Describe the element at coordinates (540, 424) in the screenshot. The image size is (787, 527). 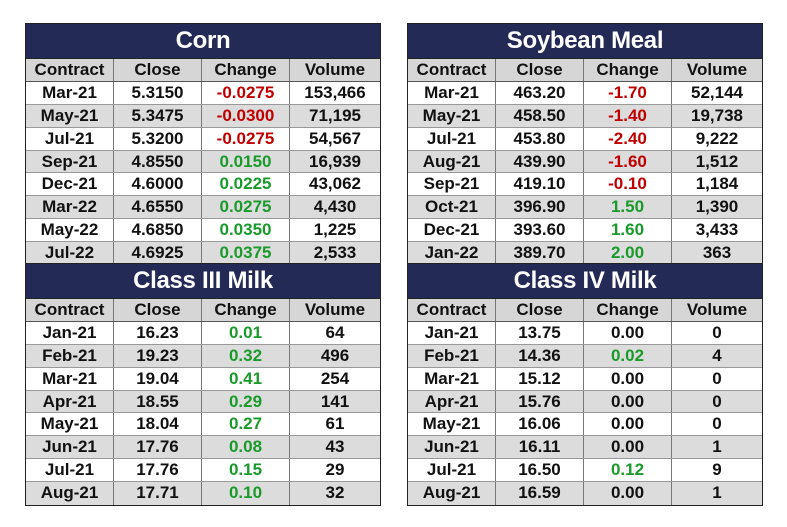
I see `close-cell: 16.06` at that location.